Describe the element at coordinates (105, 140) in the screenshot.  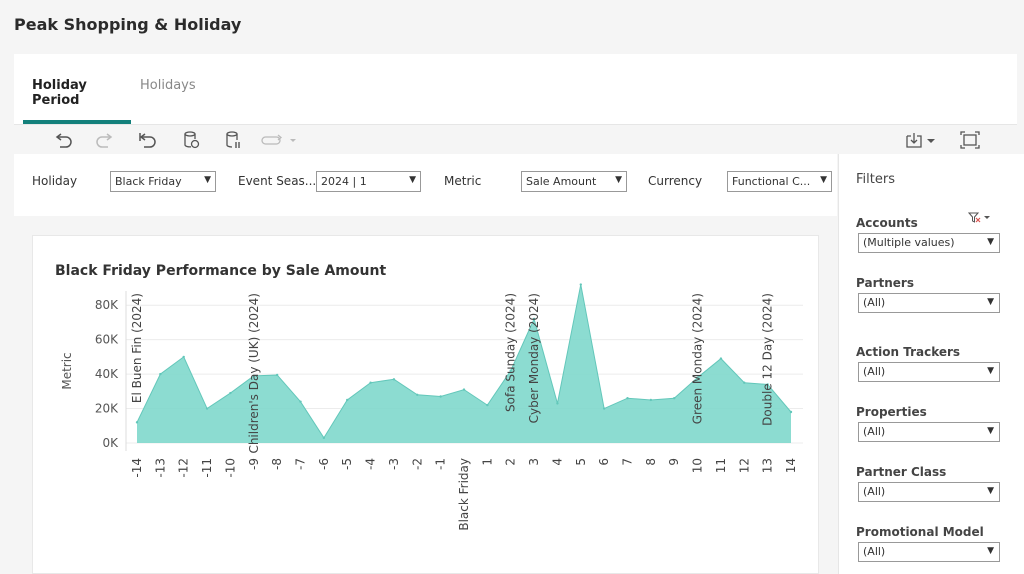
I see `redo-icon` at that location.